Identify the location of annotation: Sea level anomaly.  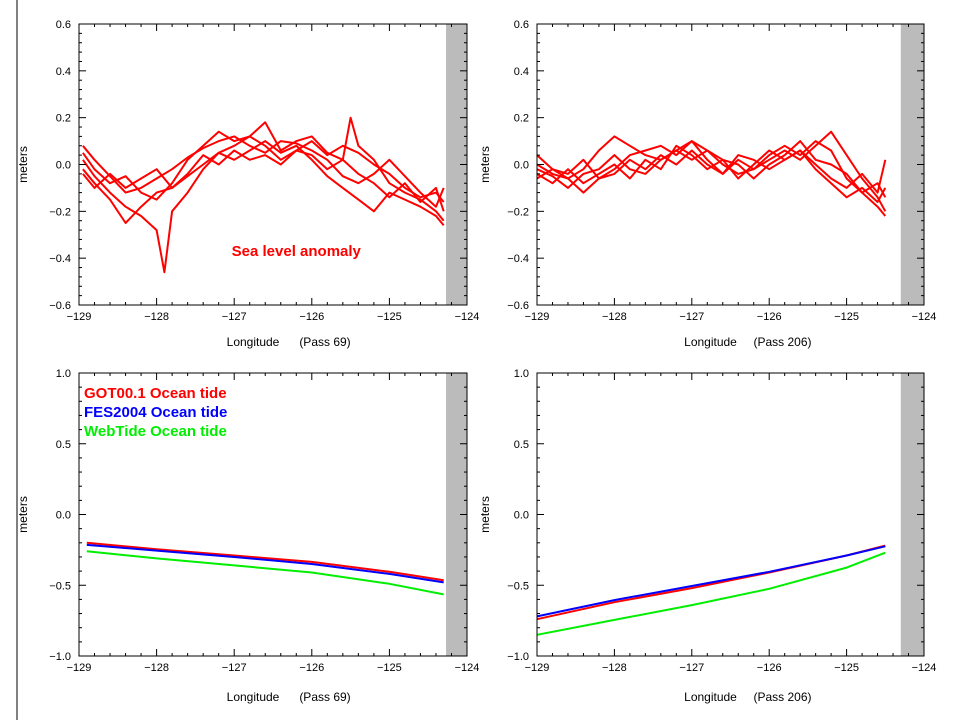
(297, 251).